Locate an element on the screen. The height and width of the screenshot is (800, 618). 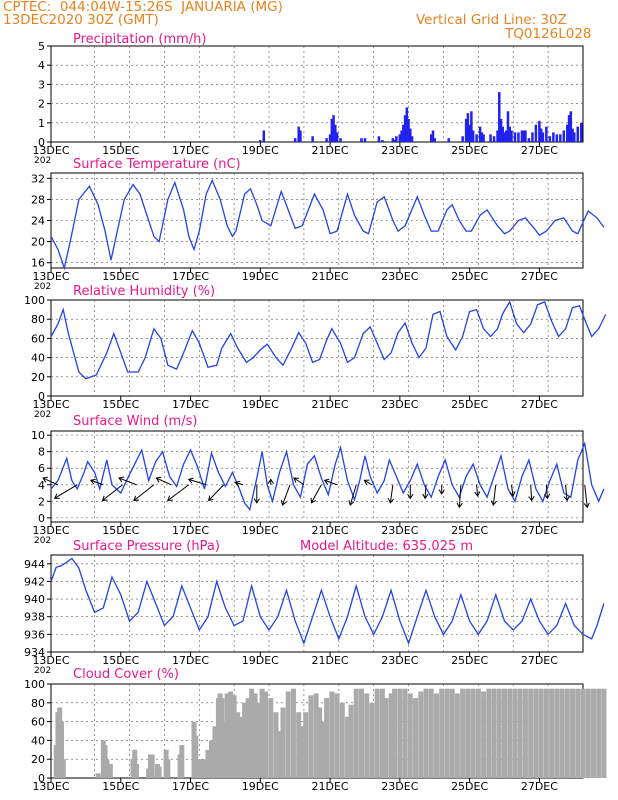
temperature-ytick-label: 24 is located at coordinates (38, 221).